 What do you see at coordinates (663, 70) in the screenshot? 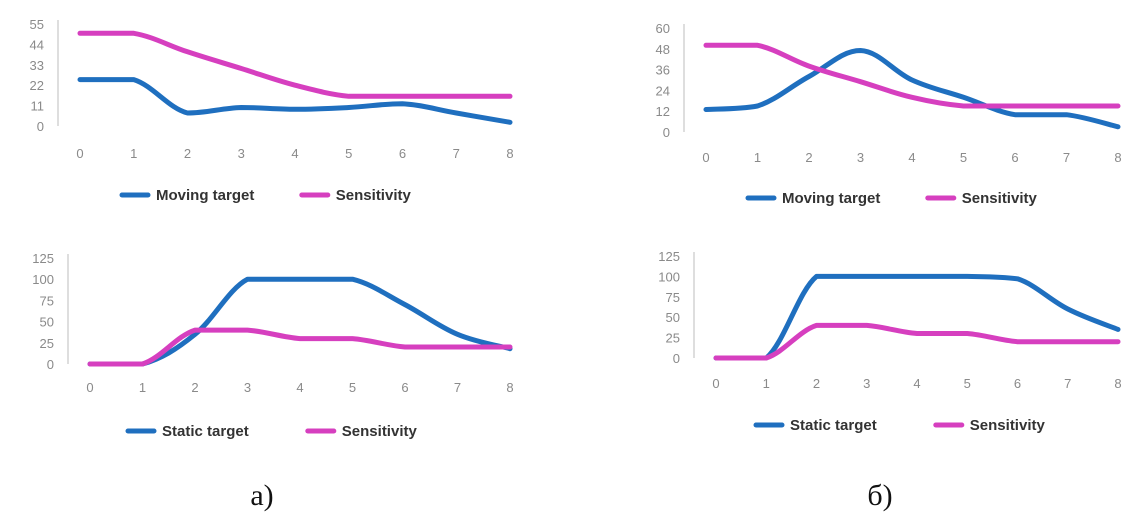
I see `y-tick-label: 36` at bounding box center [663, 70].